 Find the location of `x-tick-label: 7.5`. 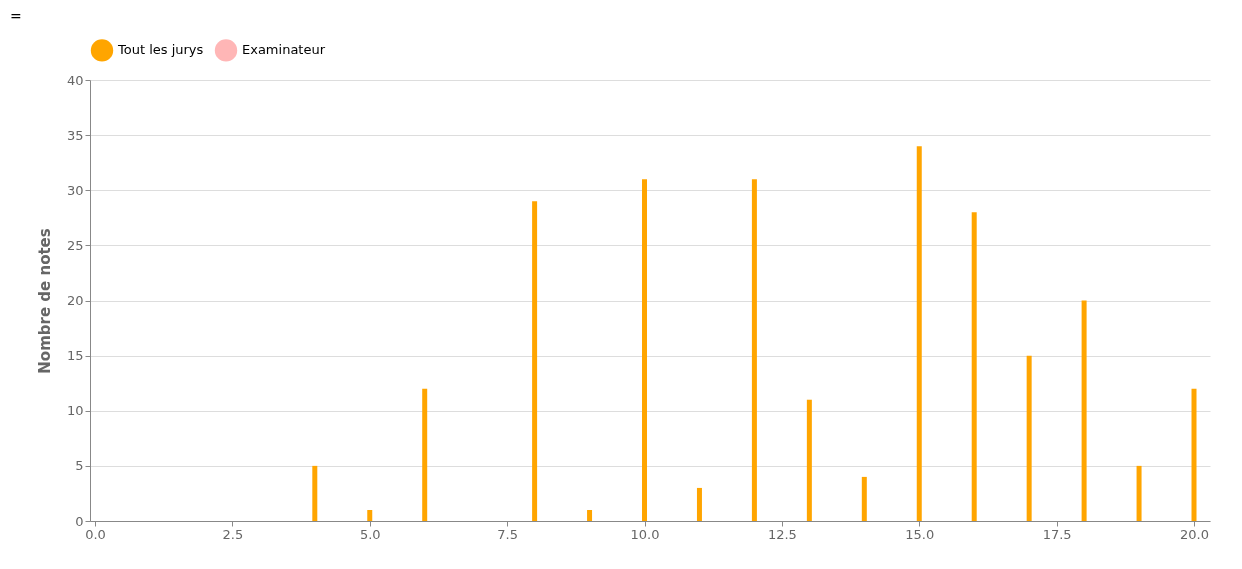

x-tick-label: 7.5 is located at coordinates (507, 534).